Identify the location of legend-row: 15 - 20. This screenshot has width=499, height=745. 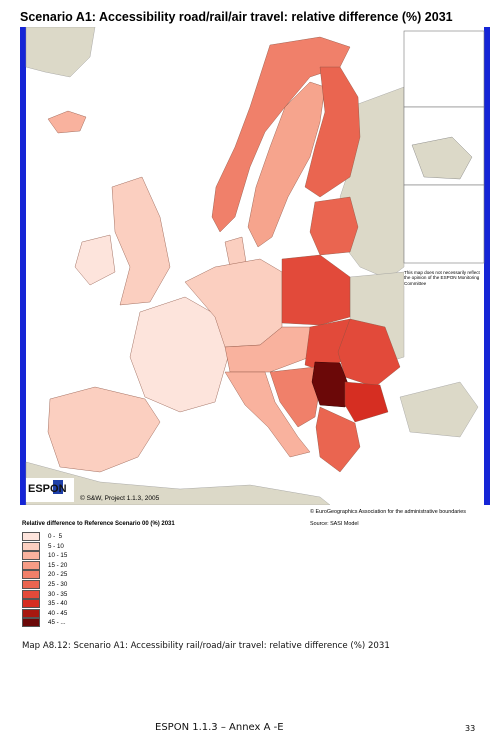
(45, 565).